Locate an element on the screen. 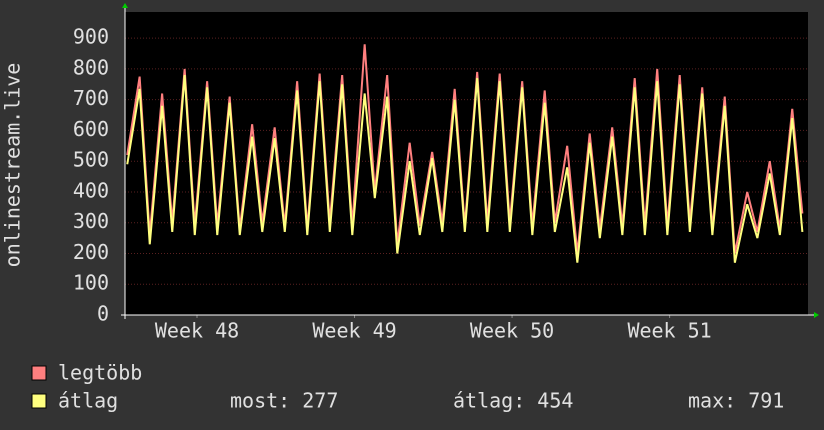  x-arrow is located at coordinates (816, 315).